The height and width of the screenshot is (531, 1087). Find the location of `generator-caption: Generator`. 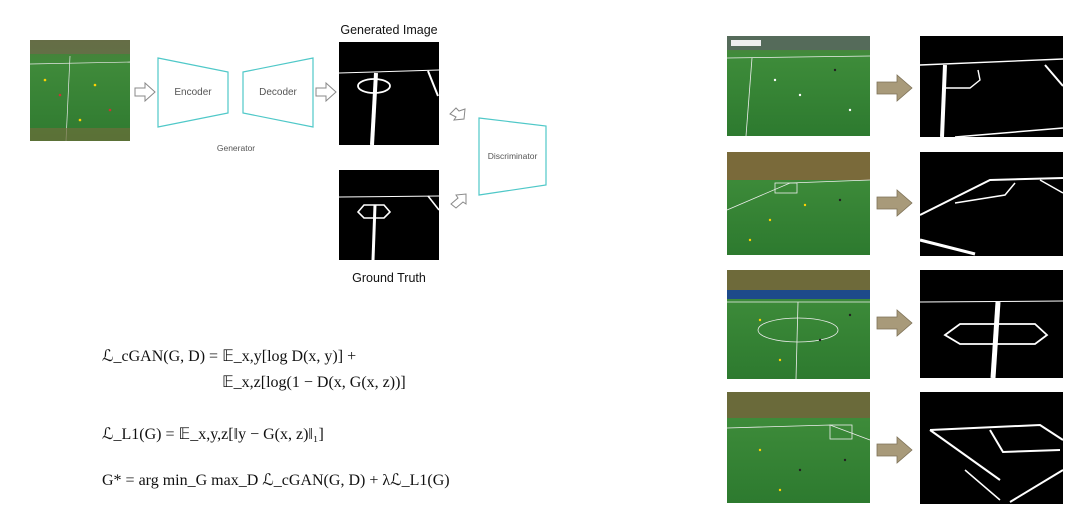

generator-caption: Generator is located at coordinates (236, 148).